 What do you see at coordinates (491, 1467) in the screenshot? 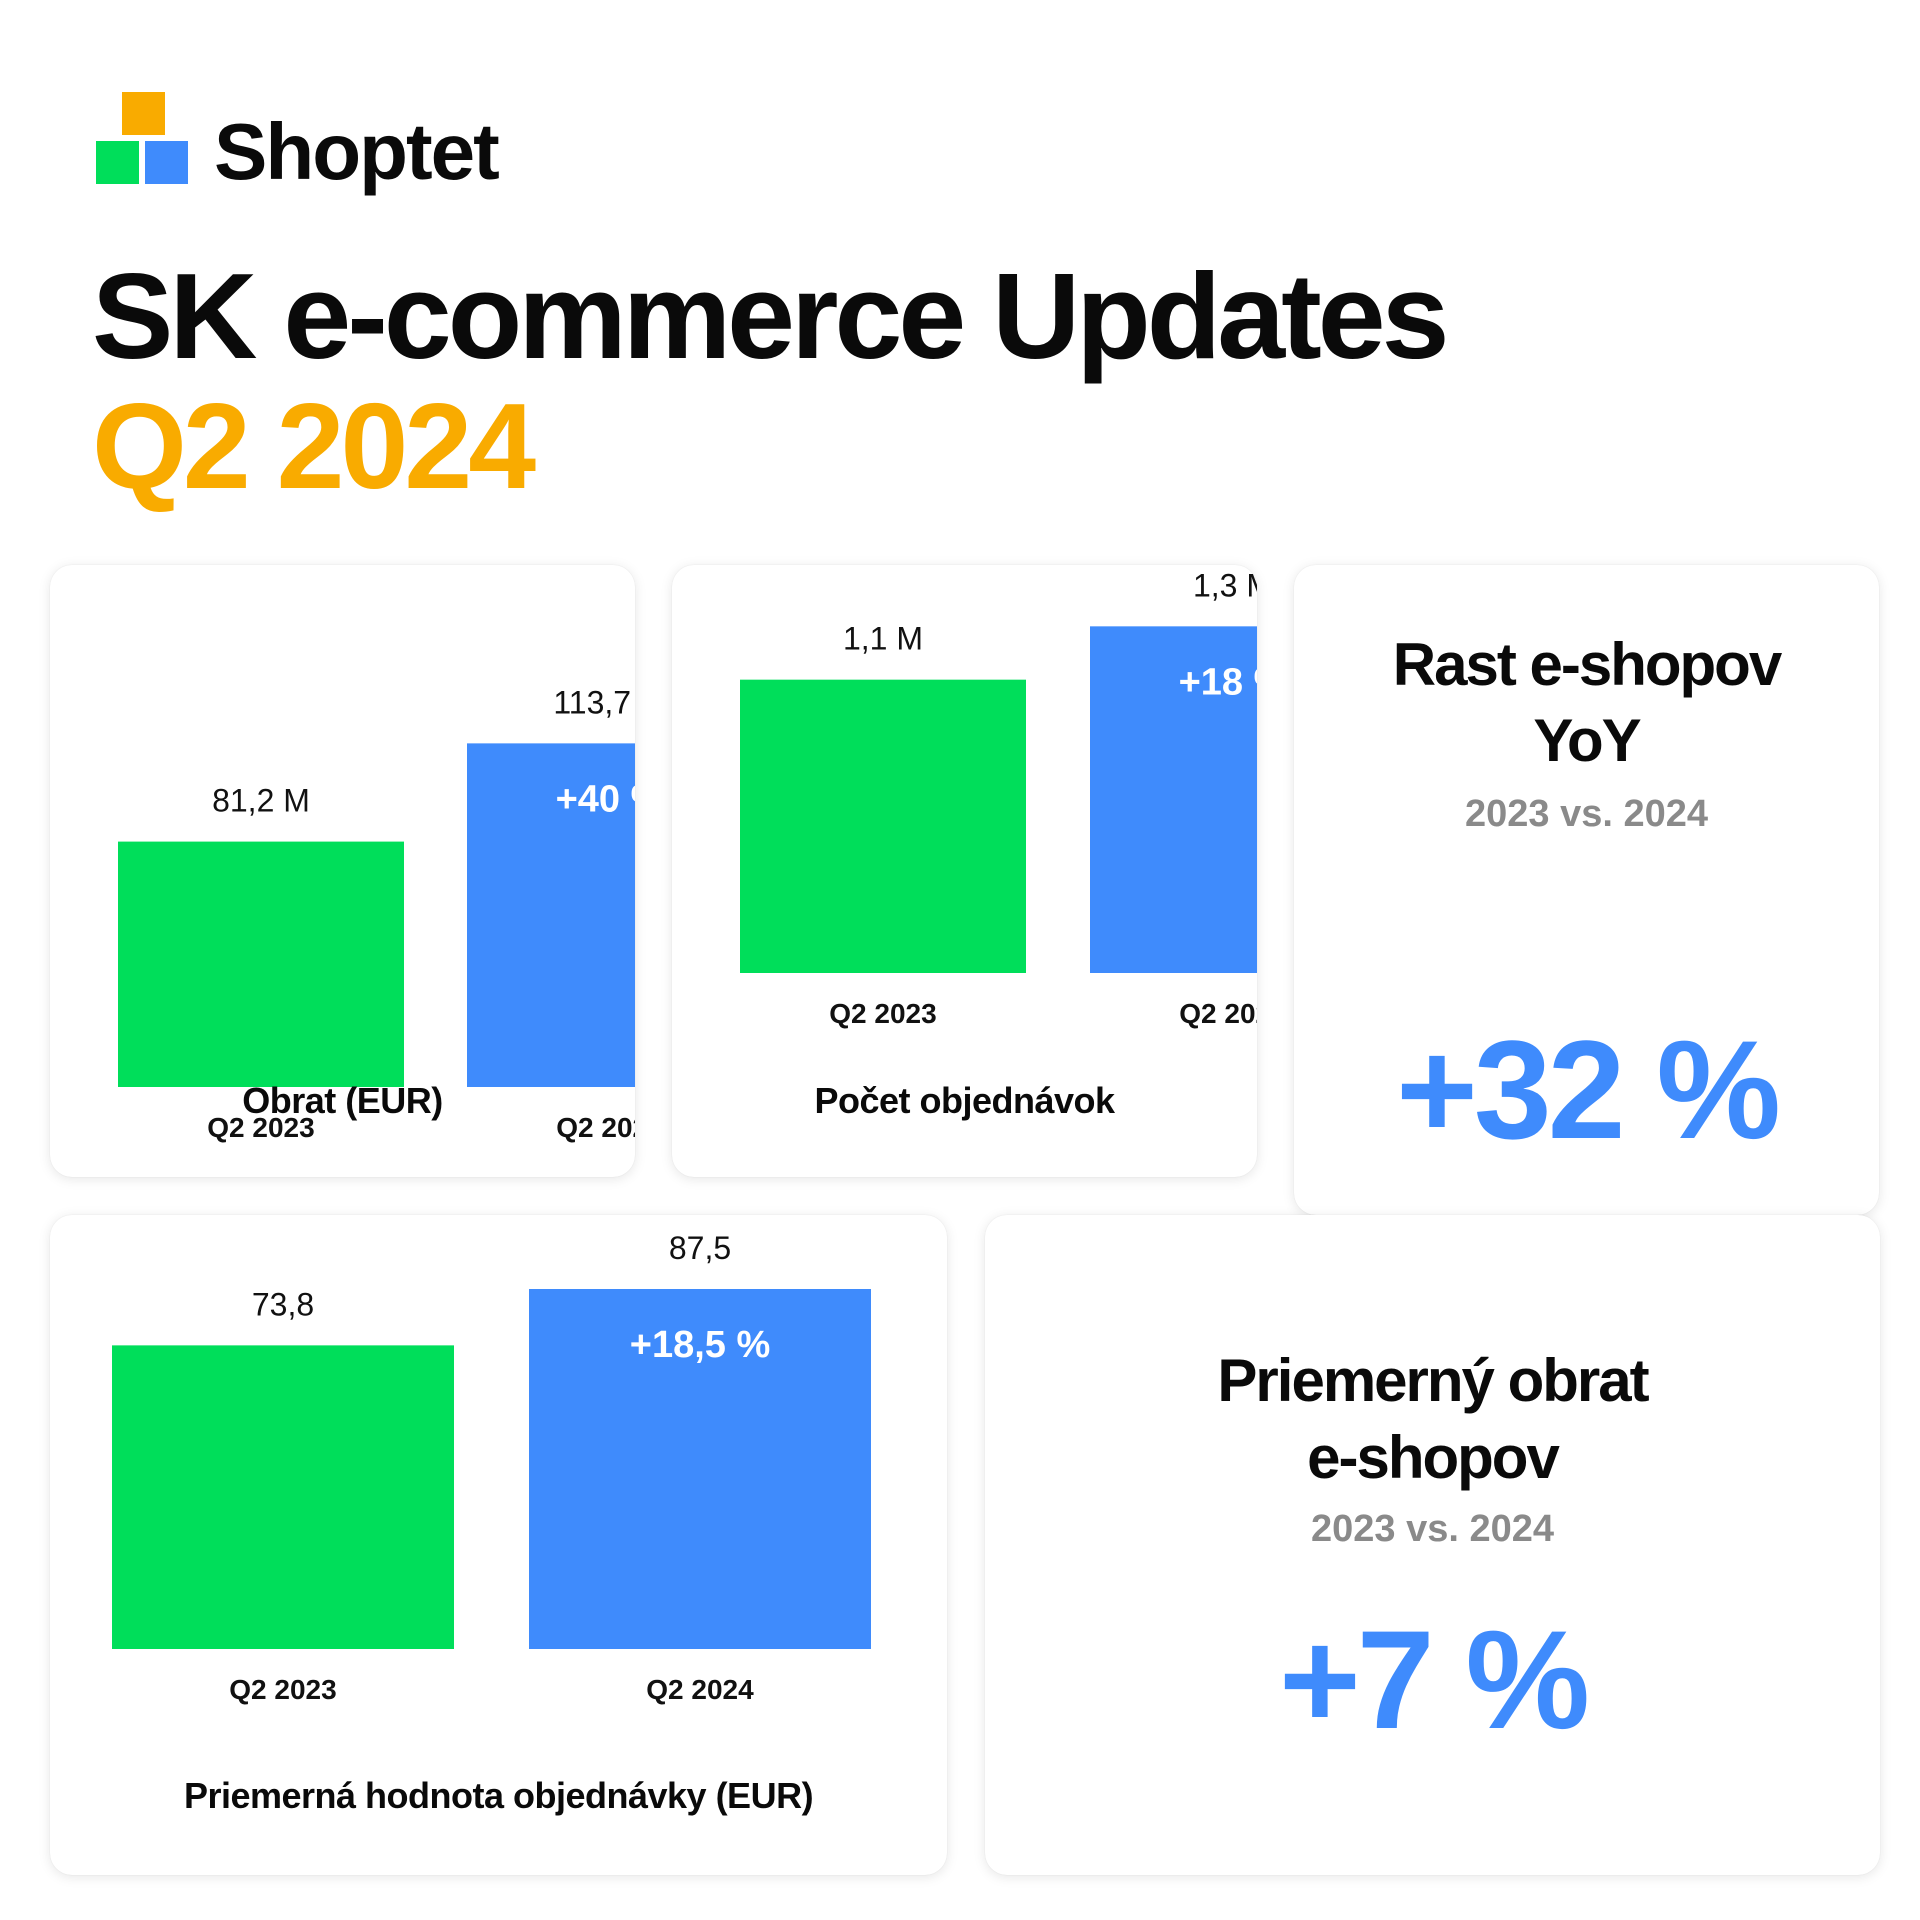
I see `avg-order-chart: 73,8 Q2 2023 87,5 Q2 2024 +18,5 %` at bounding box center [491, 1467].